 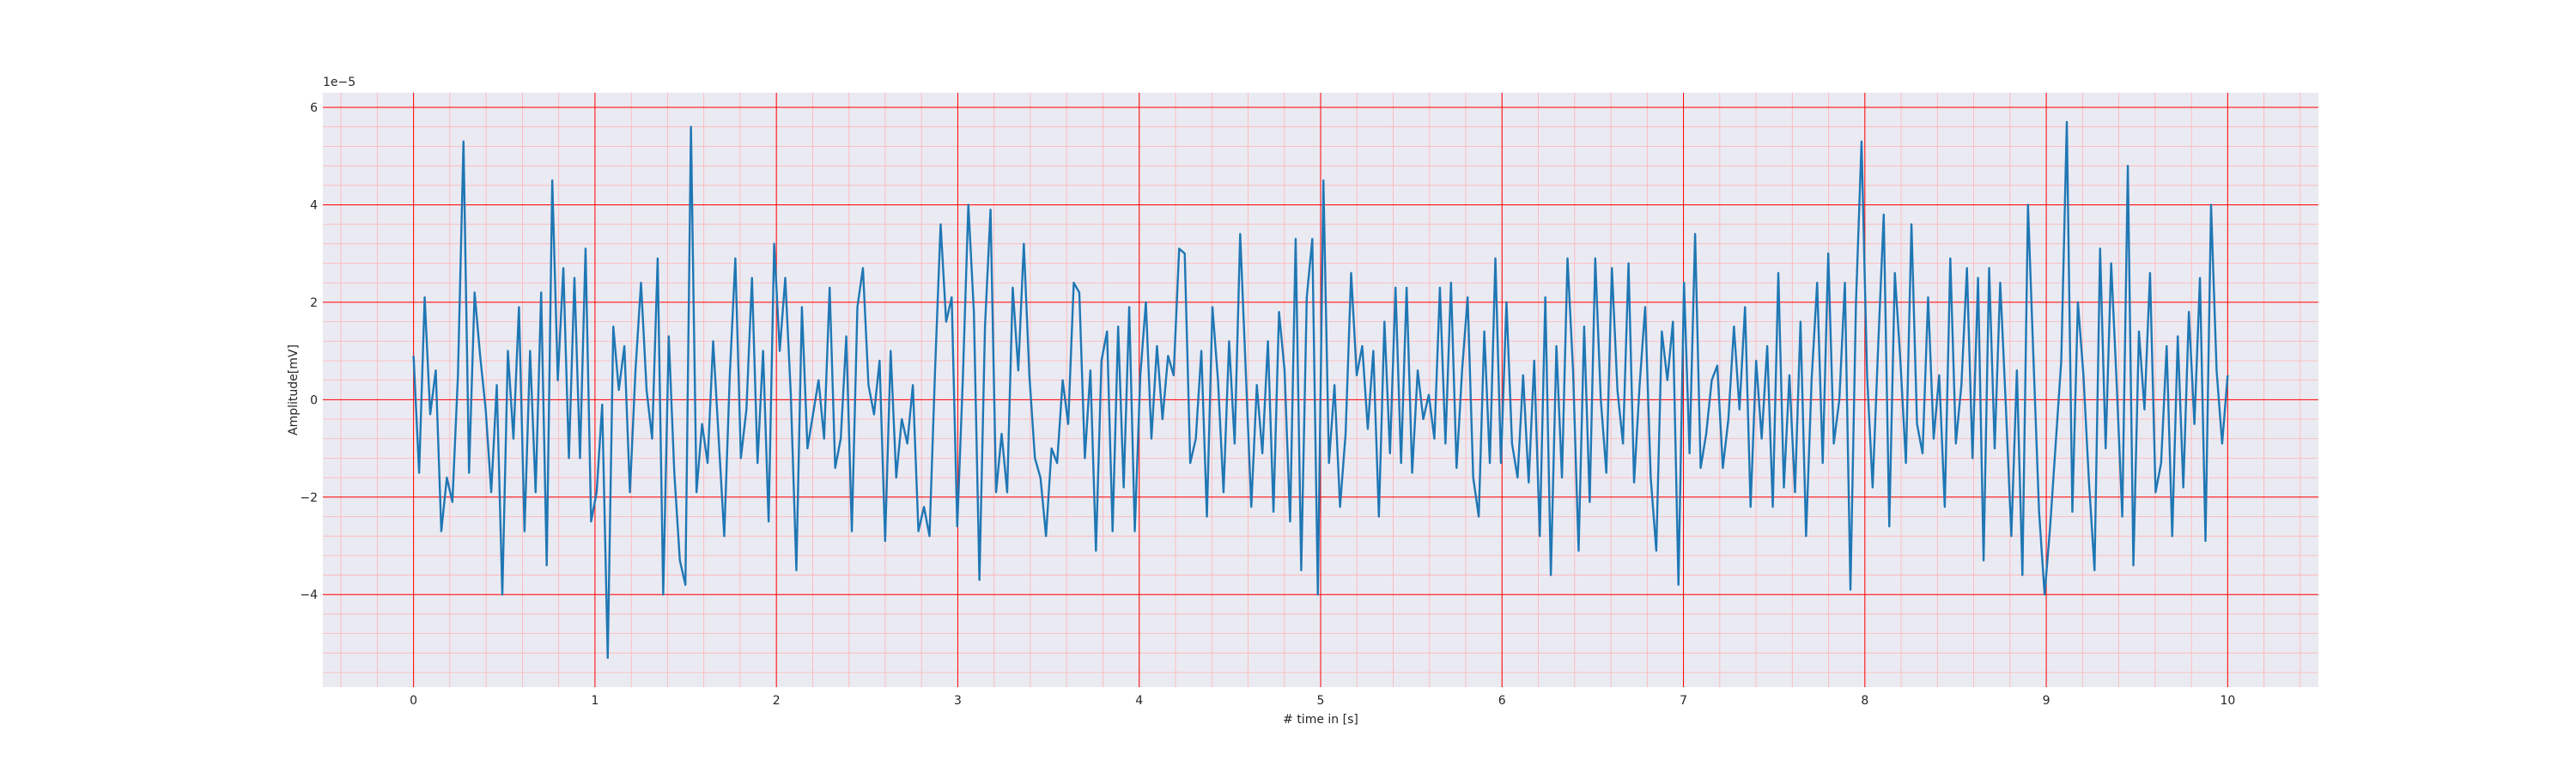 What do you see at coordinates (339, 82) in the screenshot?
I see `y-offset-text: 1e−5` at bounding box center [339, 82].